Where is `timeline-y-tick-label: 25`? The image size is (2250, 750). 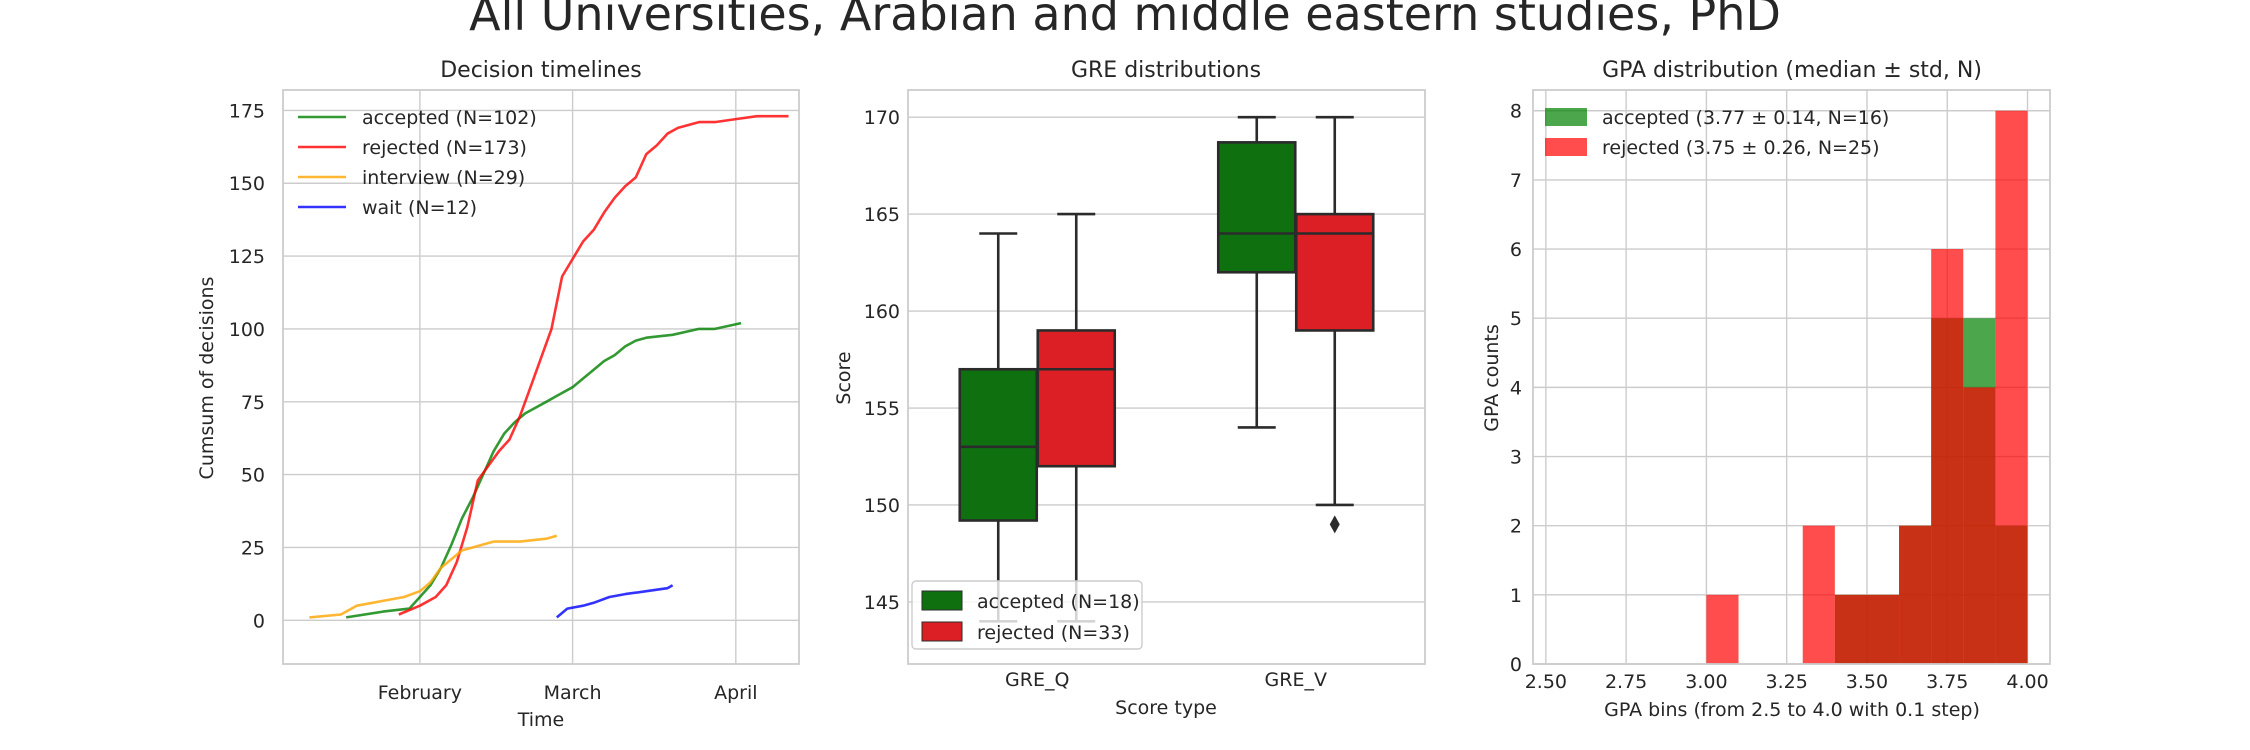
timeline-y-tick-label: 25 is located at coordinates (253, 548).